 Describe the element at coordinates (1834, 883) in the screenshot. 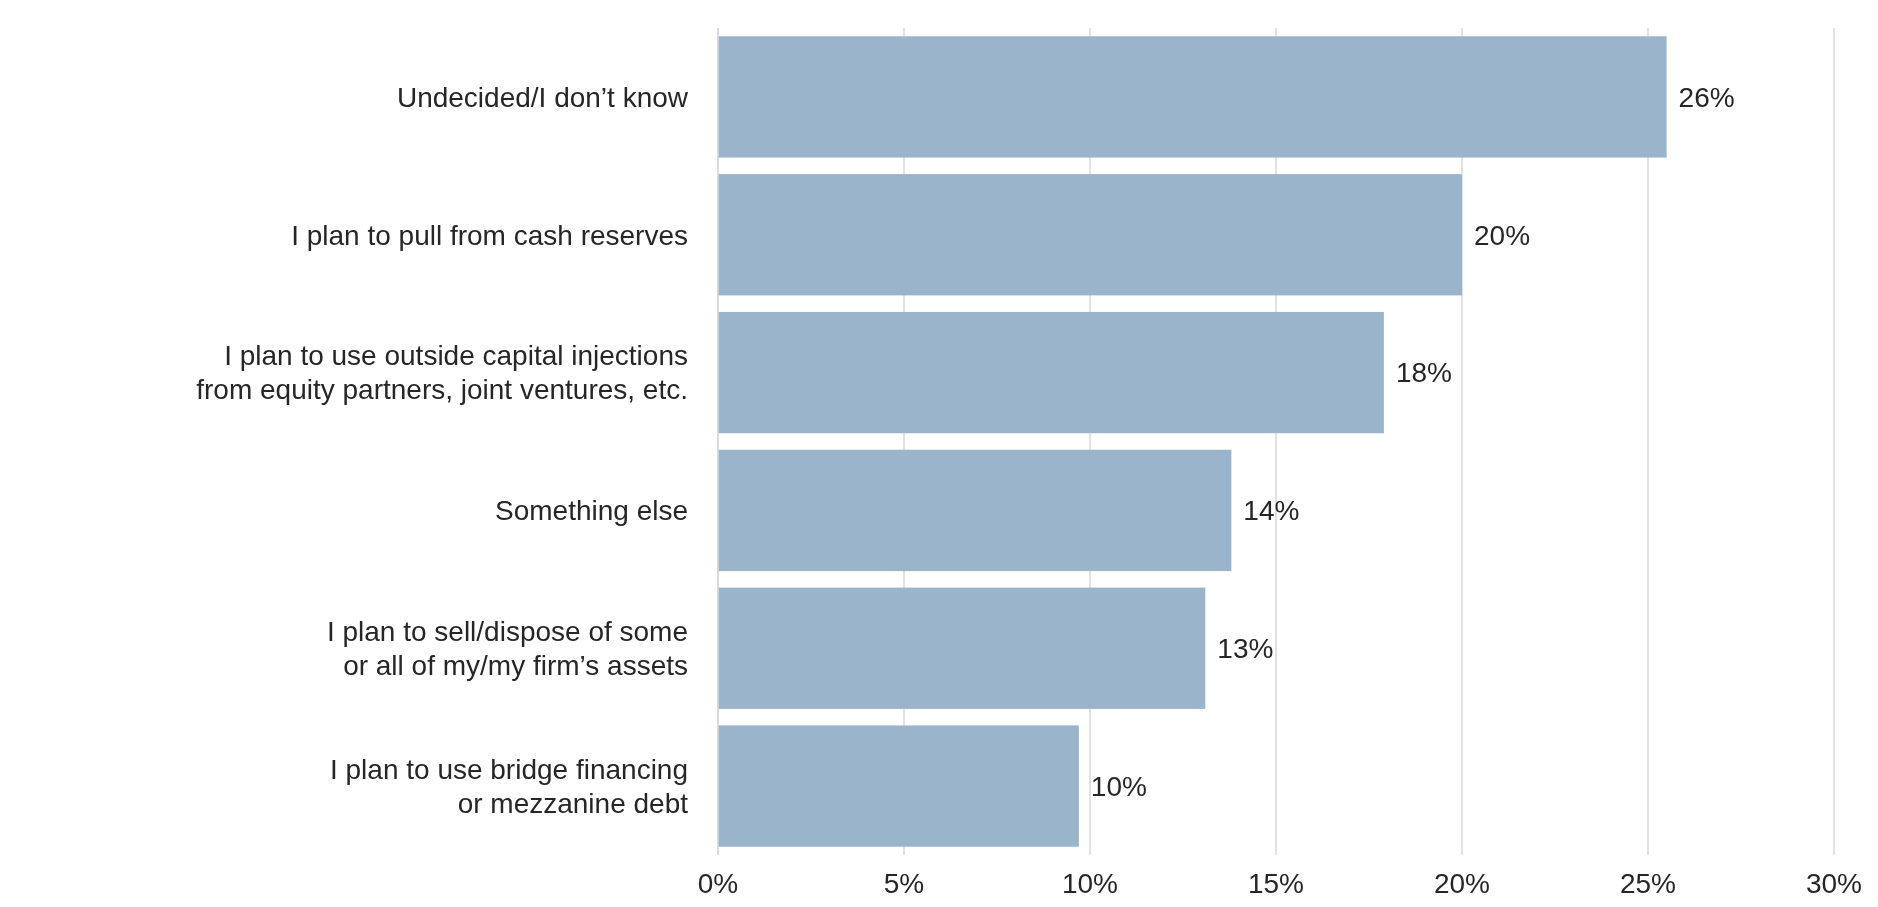

I see `x-tick-label: 30%` at that location.